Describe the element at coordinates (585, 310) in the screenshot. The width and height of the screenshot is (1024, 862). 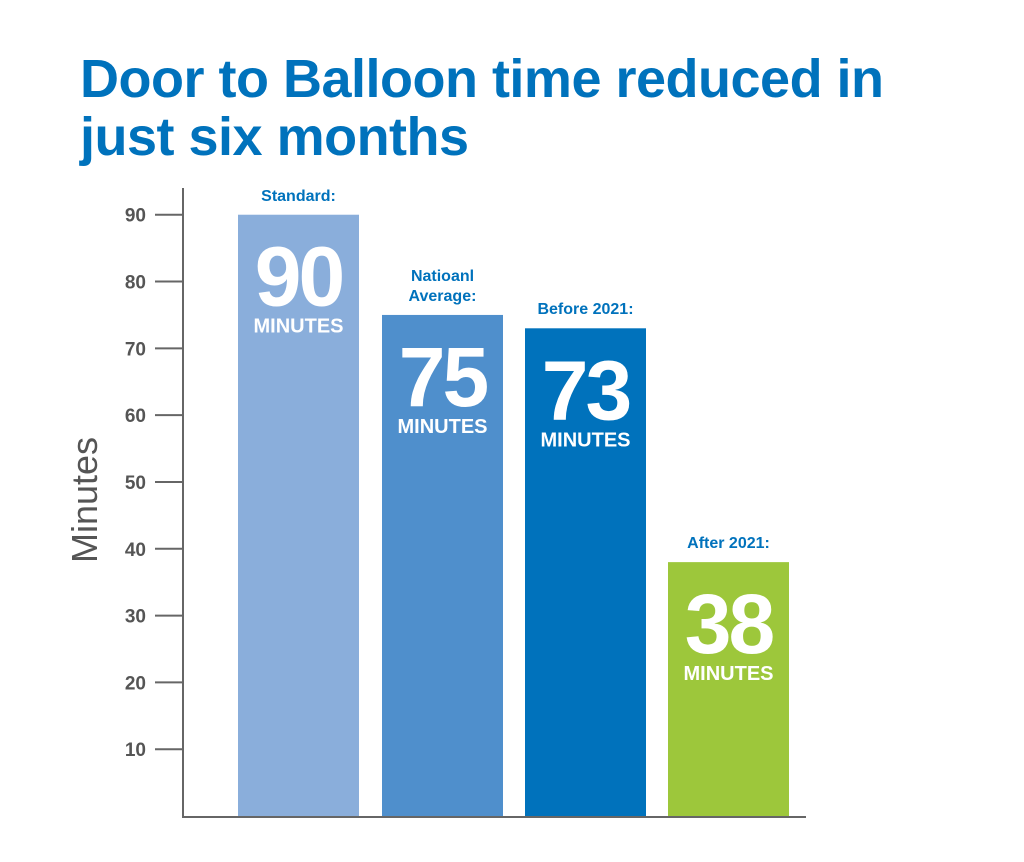
I see `category-label: Before 2021:` at that location.